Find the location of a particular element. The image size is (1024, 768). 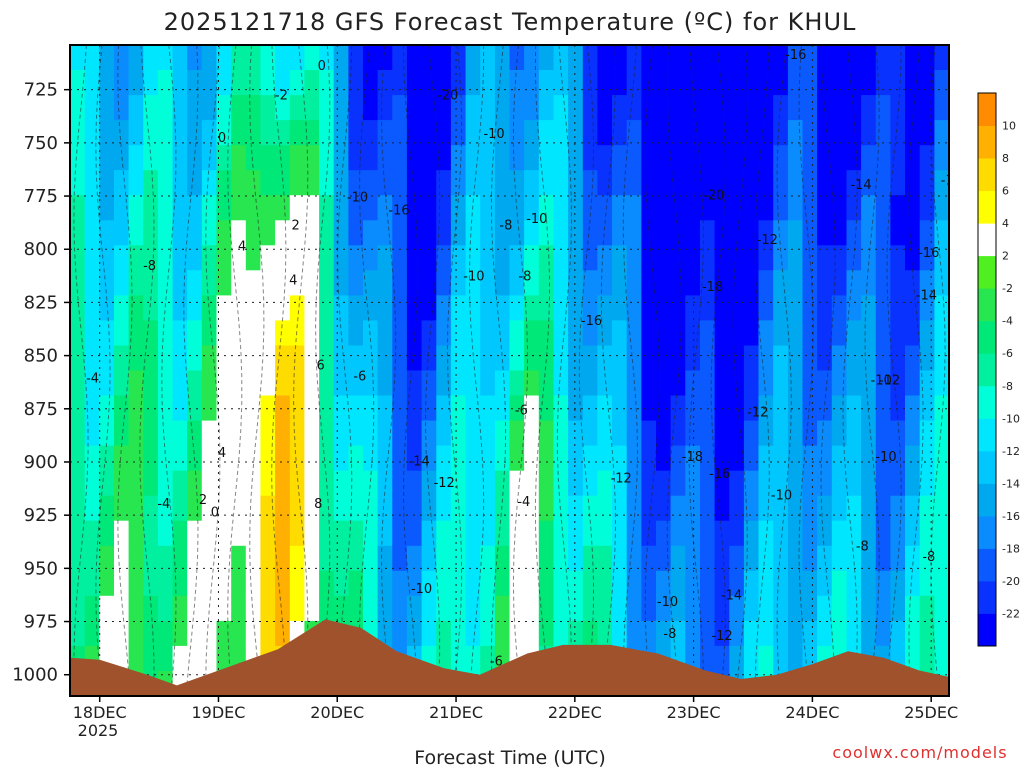

credit-text: coolwx.com/models is located at coordinates (919, 752).